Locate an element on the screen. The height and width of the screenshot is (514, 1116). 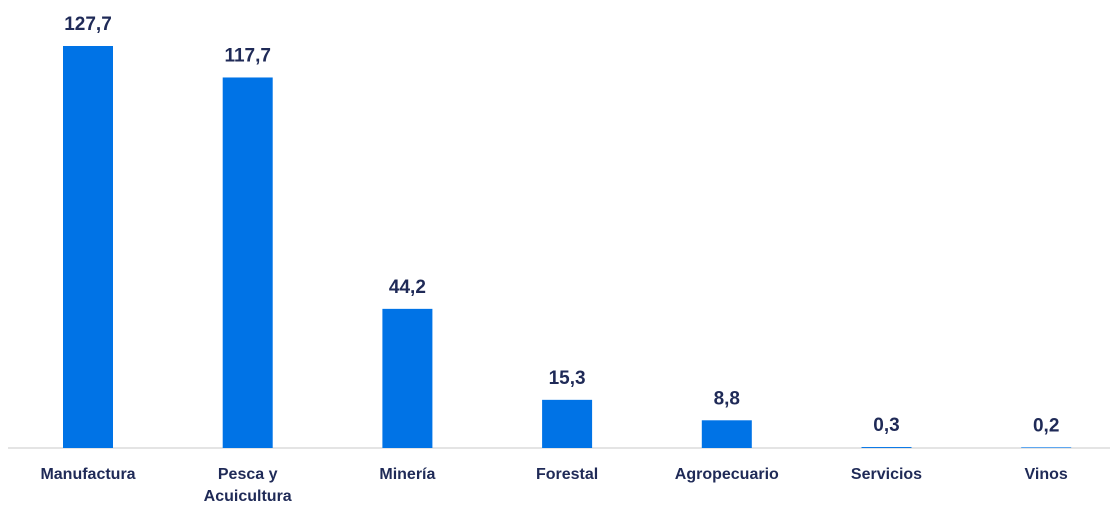
category-label-2: Minería is located at coordinates (407, 475).